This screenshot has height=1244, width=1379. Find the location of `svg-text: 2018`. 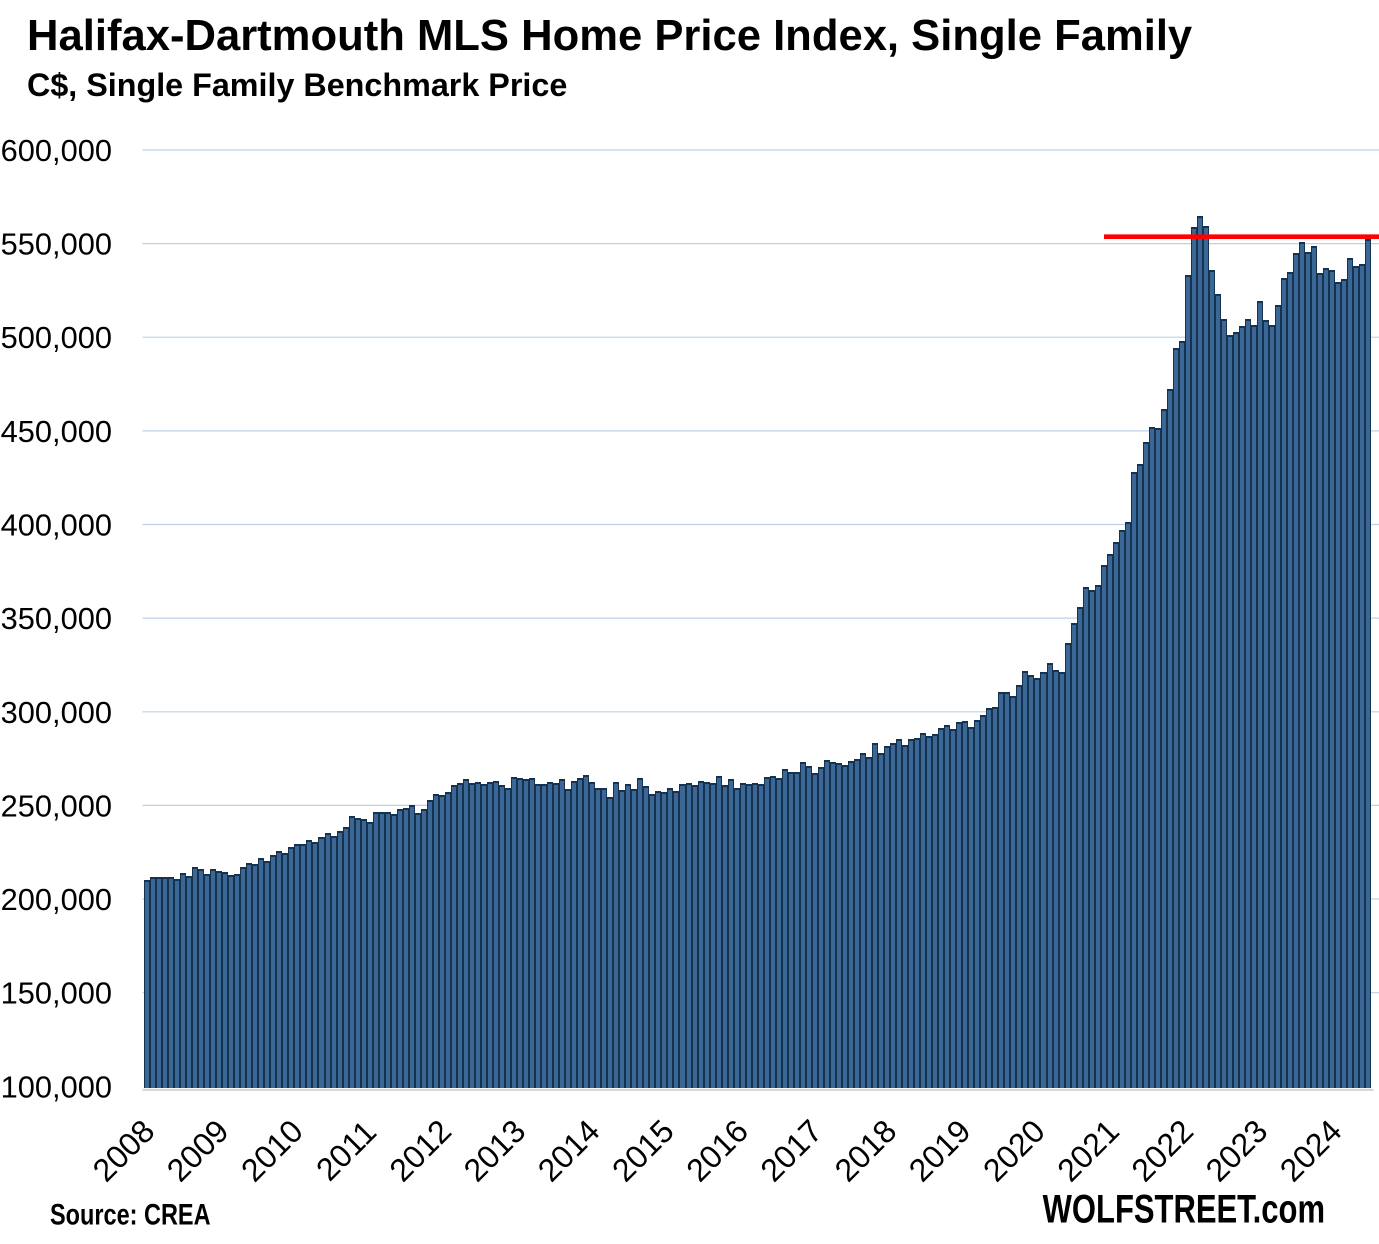

svg-text: 2018 is located at coordinates (866, 1151).